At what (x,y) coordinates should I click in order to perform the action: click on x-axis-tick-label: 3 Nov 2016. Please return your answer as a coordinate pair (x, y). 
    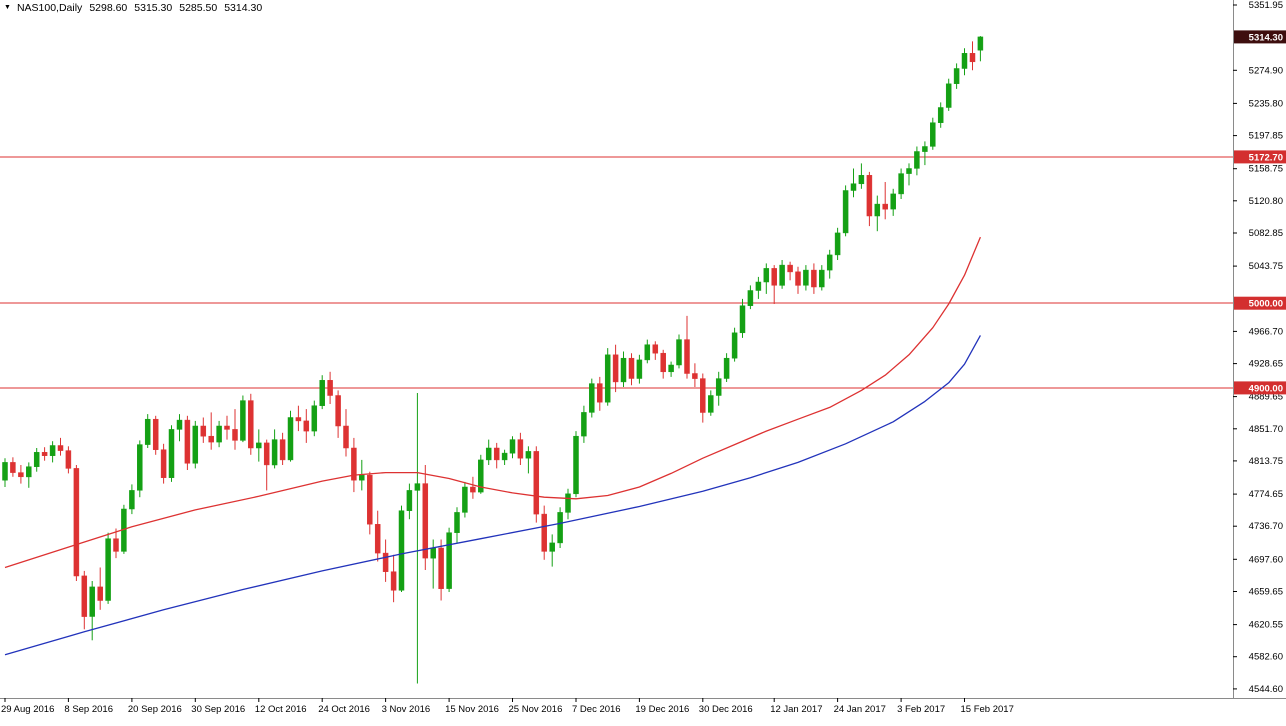
    Looking at the image, I should click on (406, 709).